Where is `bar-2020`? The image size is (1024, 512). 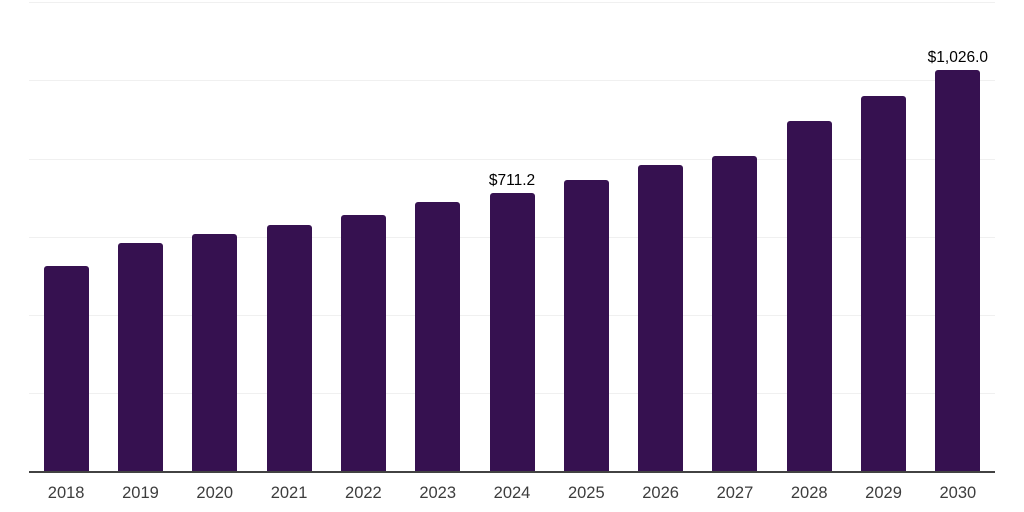
bar-2020 is located at coordinates (215, 352).